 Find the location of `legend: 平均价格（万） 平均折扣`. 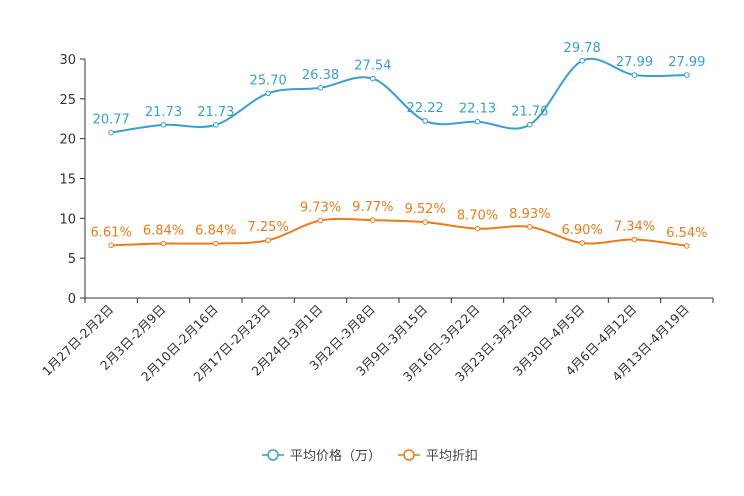

legend: 平均价格（万） 平均折扣 is located at coordinates (370, 456).